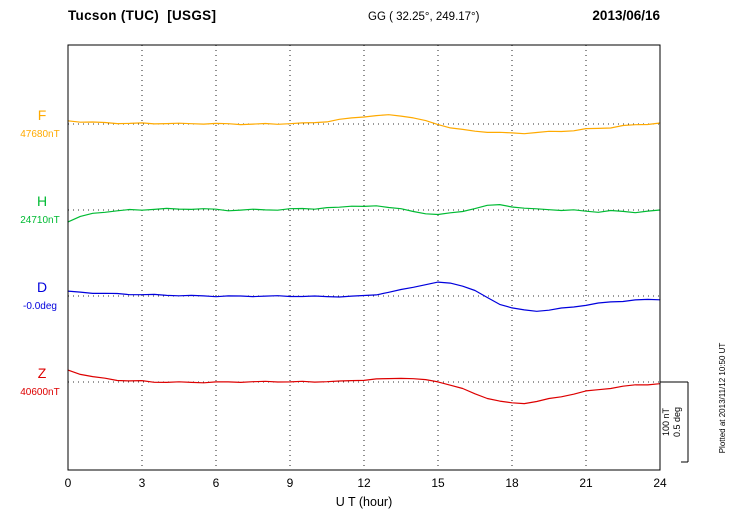  What do you see at coordinates (438, 483) in the screenshot?
I see `x-tick-label-15: 15` at bounding box center [438, 483].